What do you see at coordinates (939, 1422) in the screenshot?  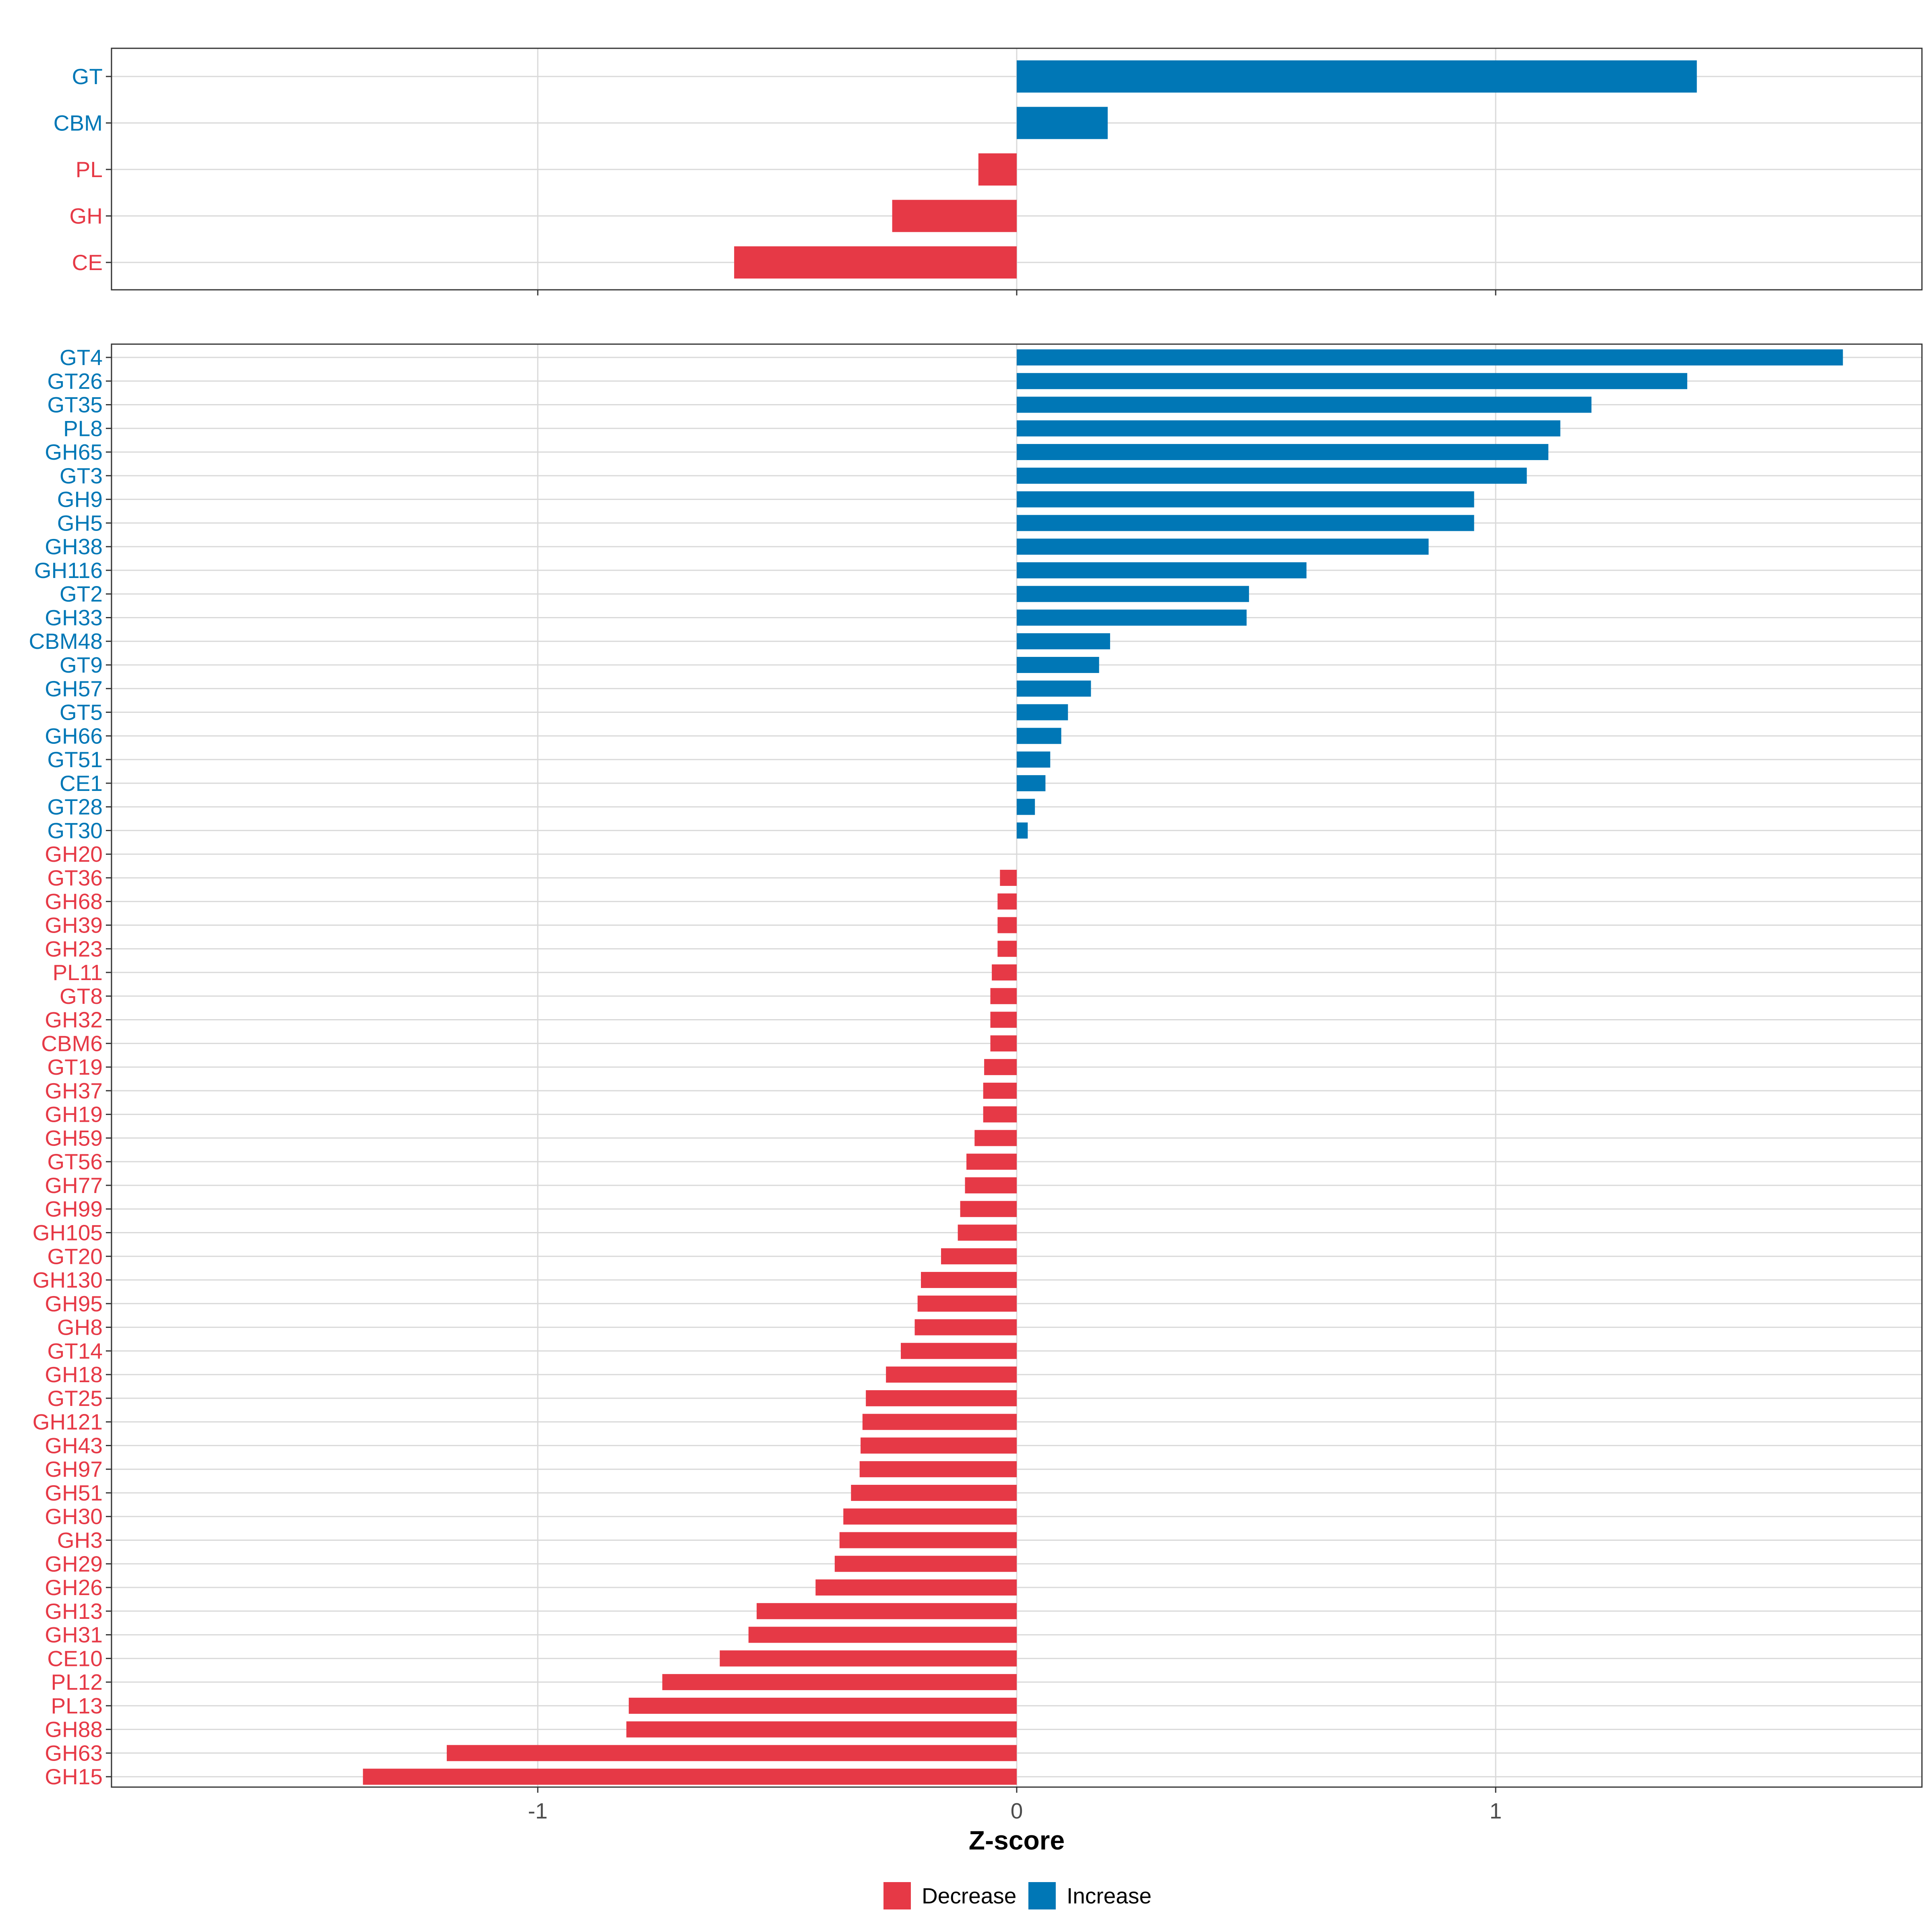 I see `panel-bottom-bar-gh121` at bounding box center [939, 1422].